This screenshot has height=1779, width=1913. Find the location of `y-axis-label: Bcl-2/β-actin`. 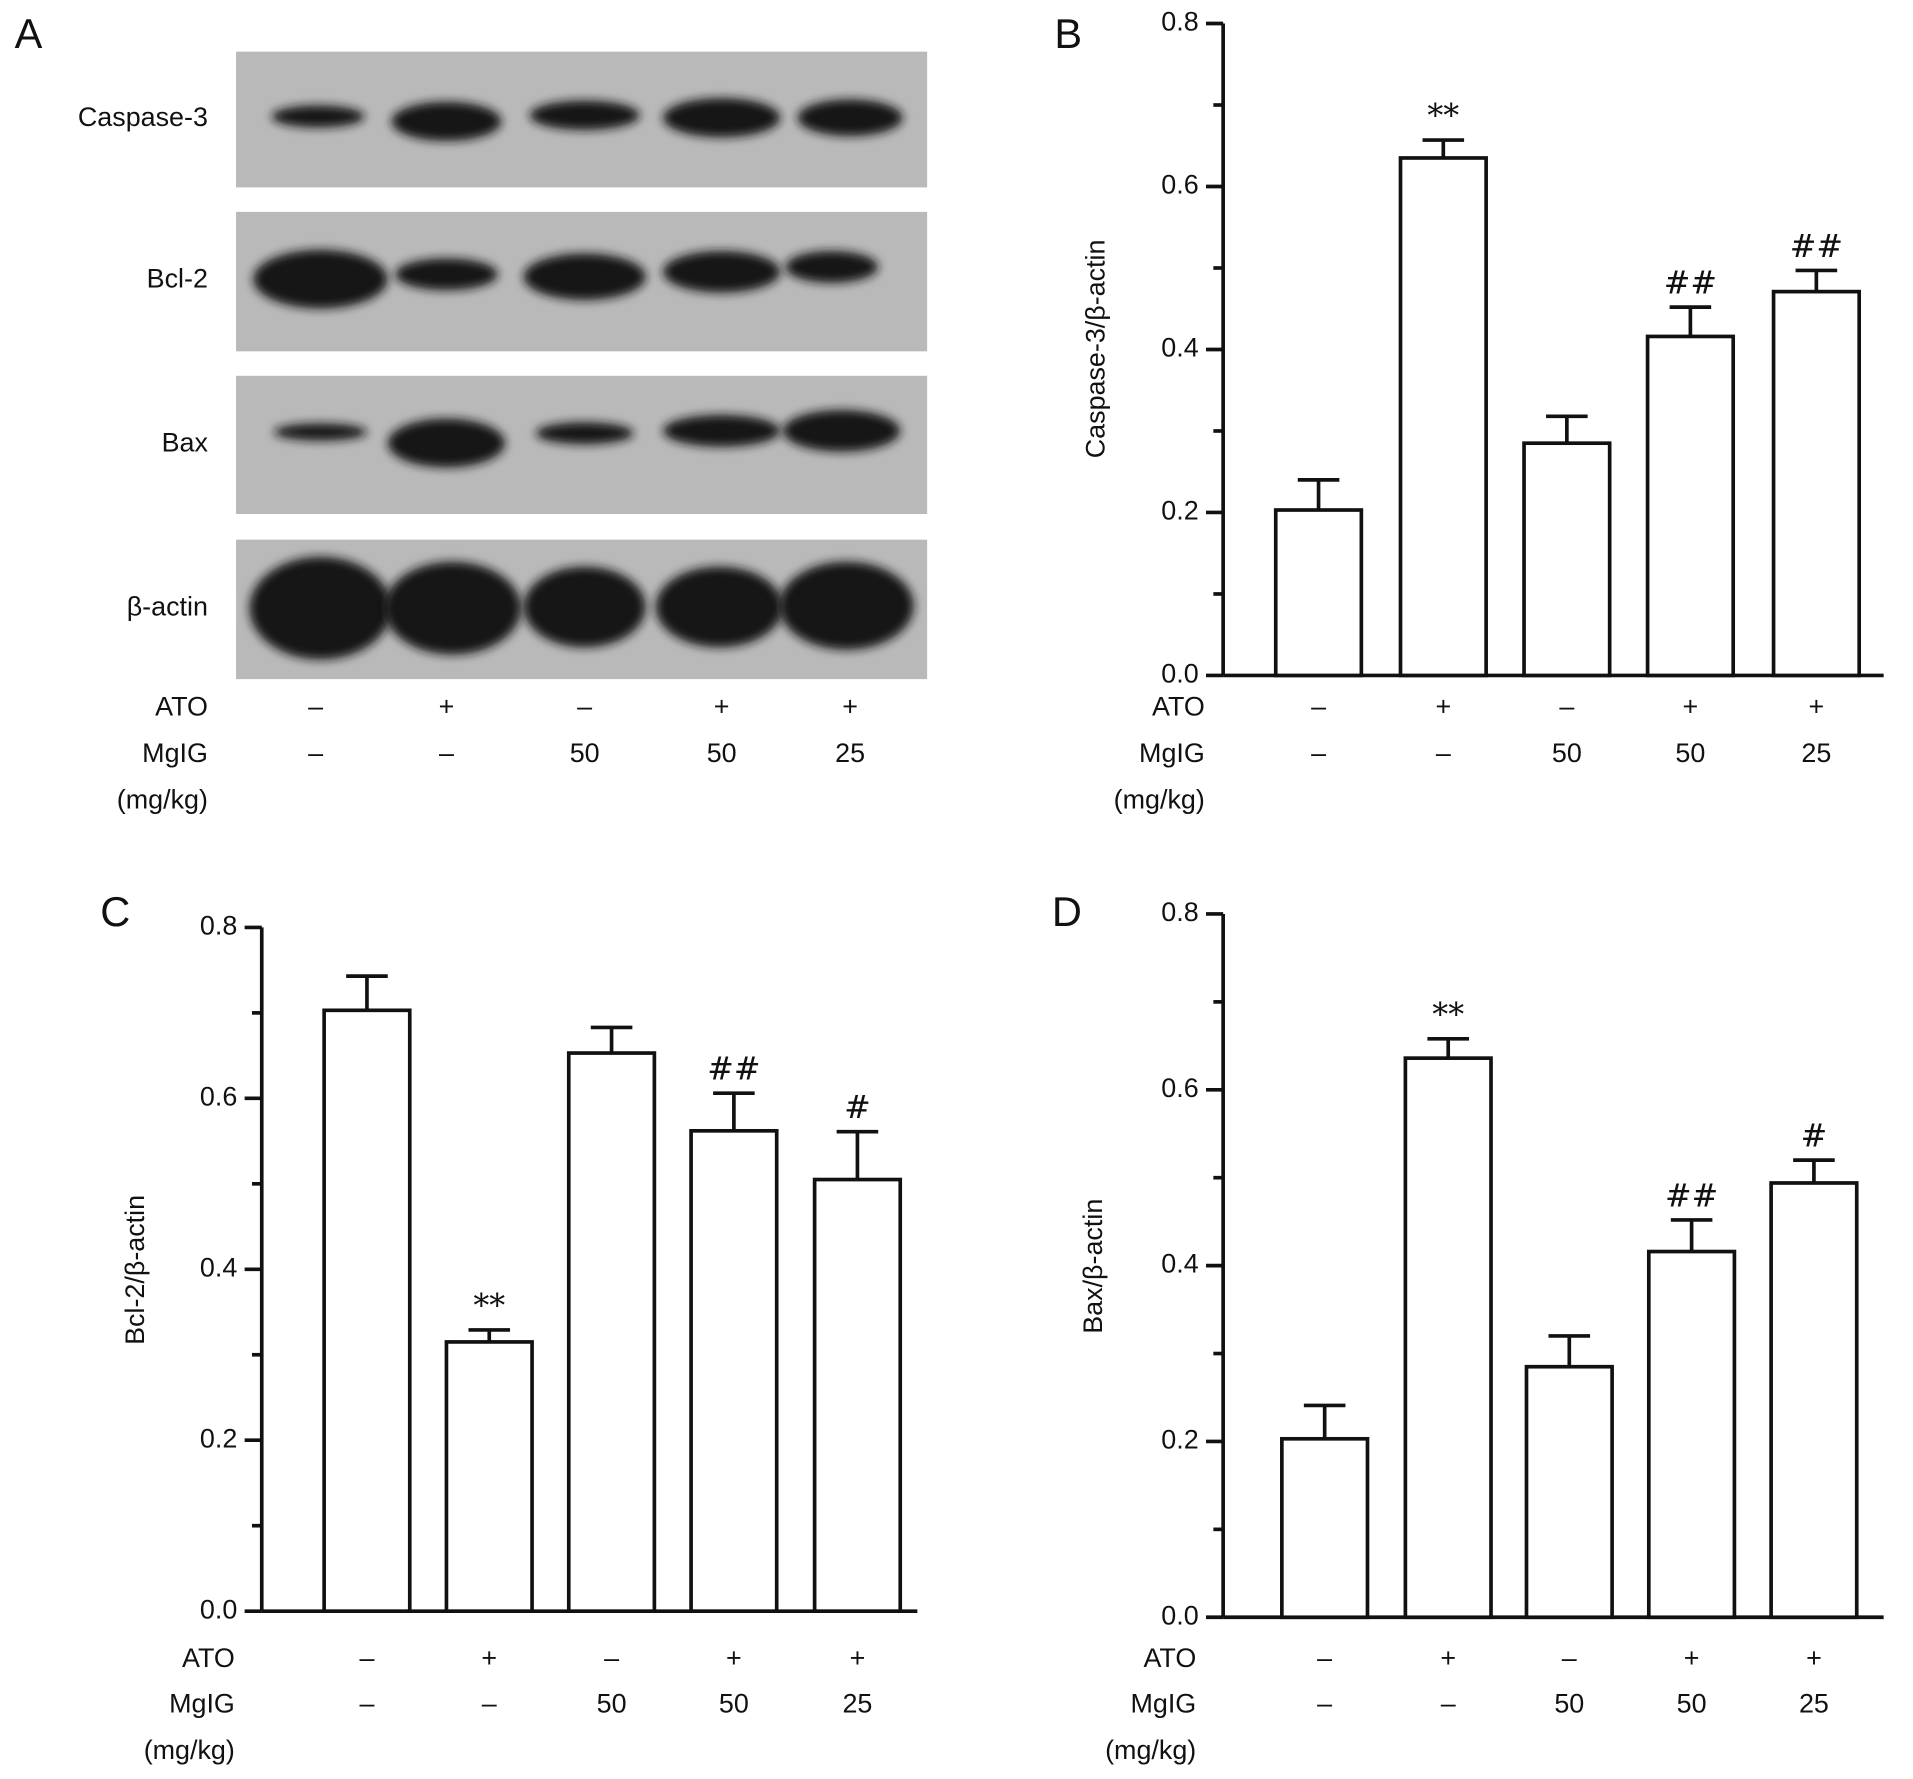

y-axis-label: Bcl-2/β-actin is located at coordinates (135, 1270).